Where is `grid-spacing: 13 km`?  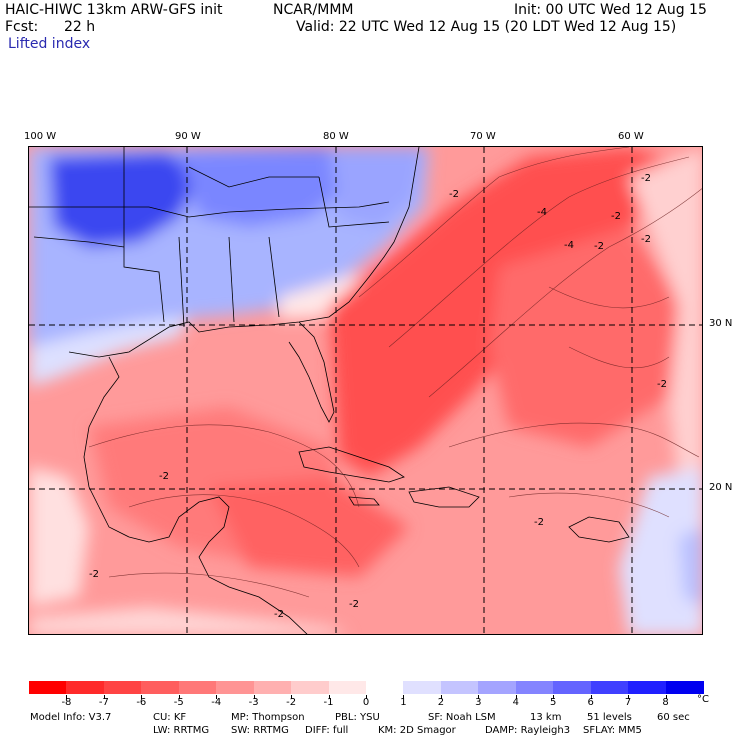 grid-spacing: 13 km is located at coordinates (546, 717).